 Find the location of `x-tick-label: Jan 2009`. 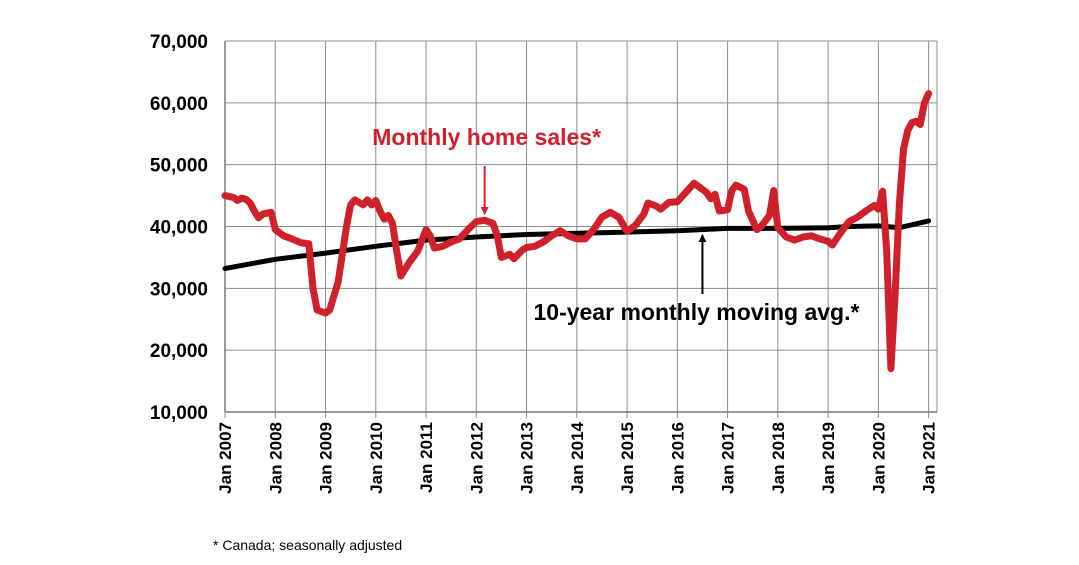

x-tick-label: Jan 2009 is located at coordinates (326, 458).